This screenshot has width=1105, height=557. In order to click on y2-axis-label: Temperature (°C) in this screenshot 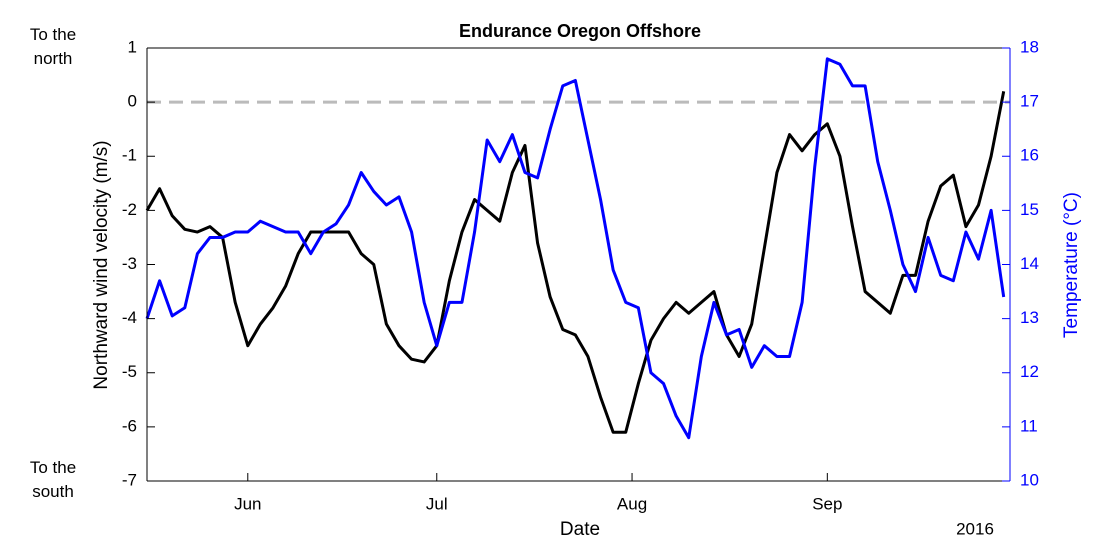, I will do `click(1071, 265)`.